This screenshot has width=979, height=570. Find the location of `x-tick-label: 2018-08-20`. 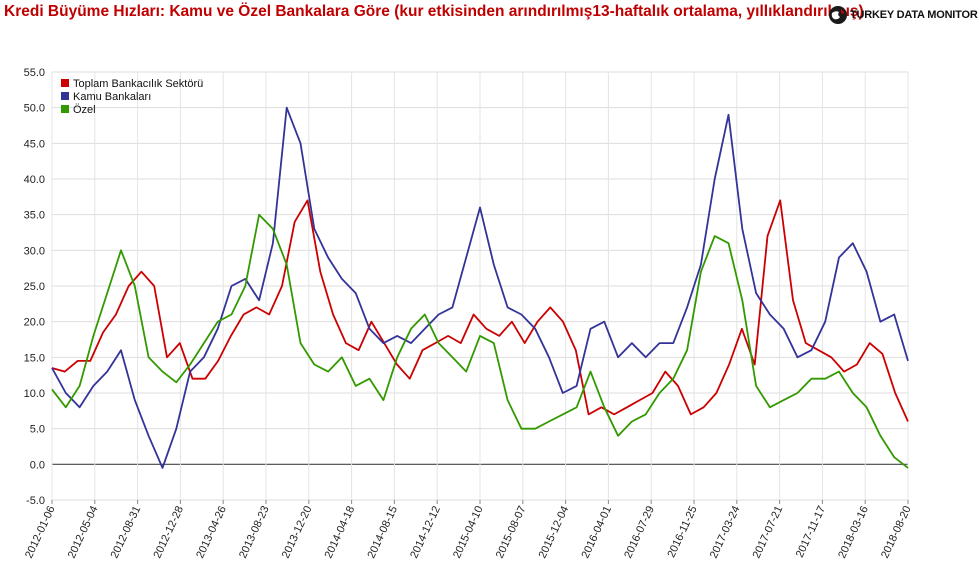

x-tick-label: 2018-08-20 is located at coordinates (896, 532).